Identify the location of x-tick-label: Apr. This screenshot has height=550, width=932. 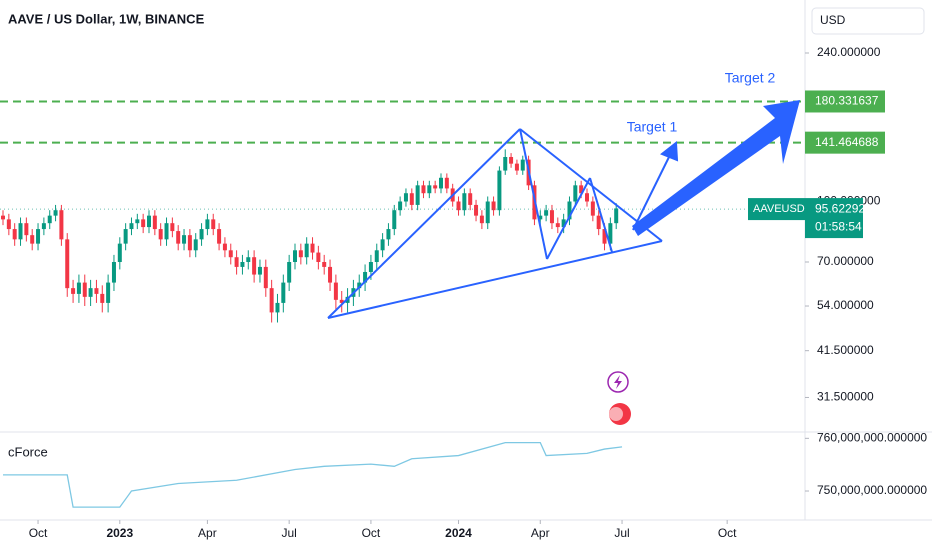
(540, 533).